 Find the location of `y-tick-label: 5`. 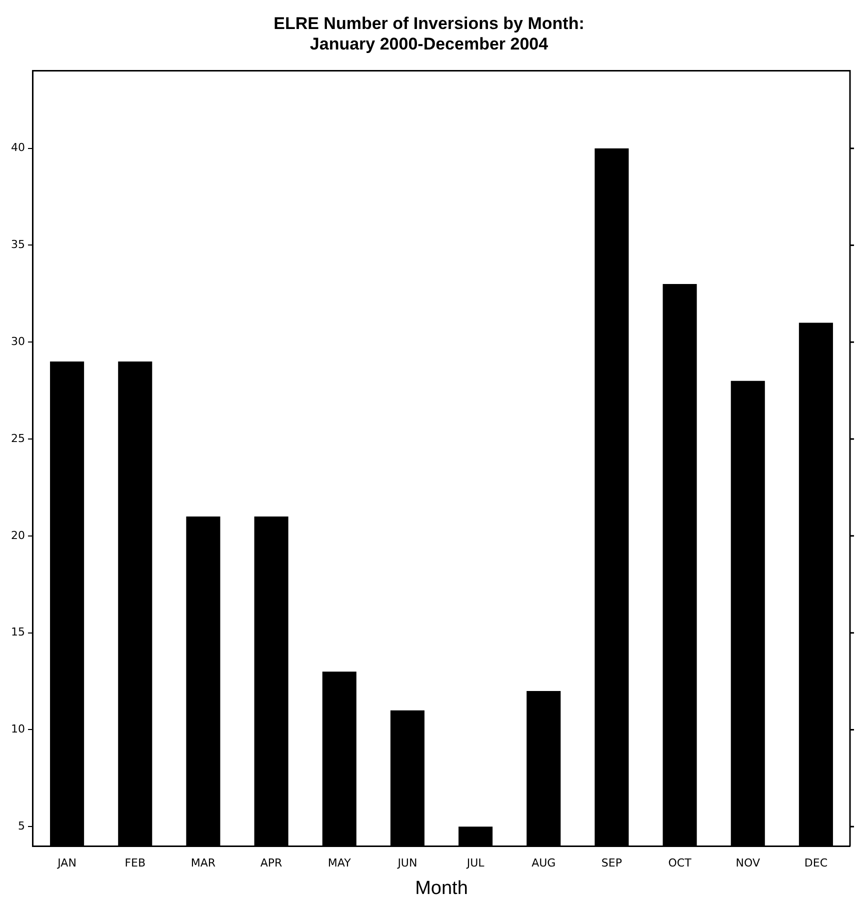

y-tick-label: 5 is located at coordinates (21, 825).